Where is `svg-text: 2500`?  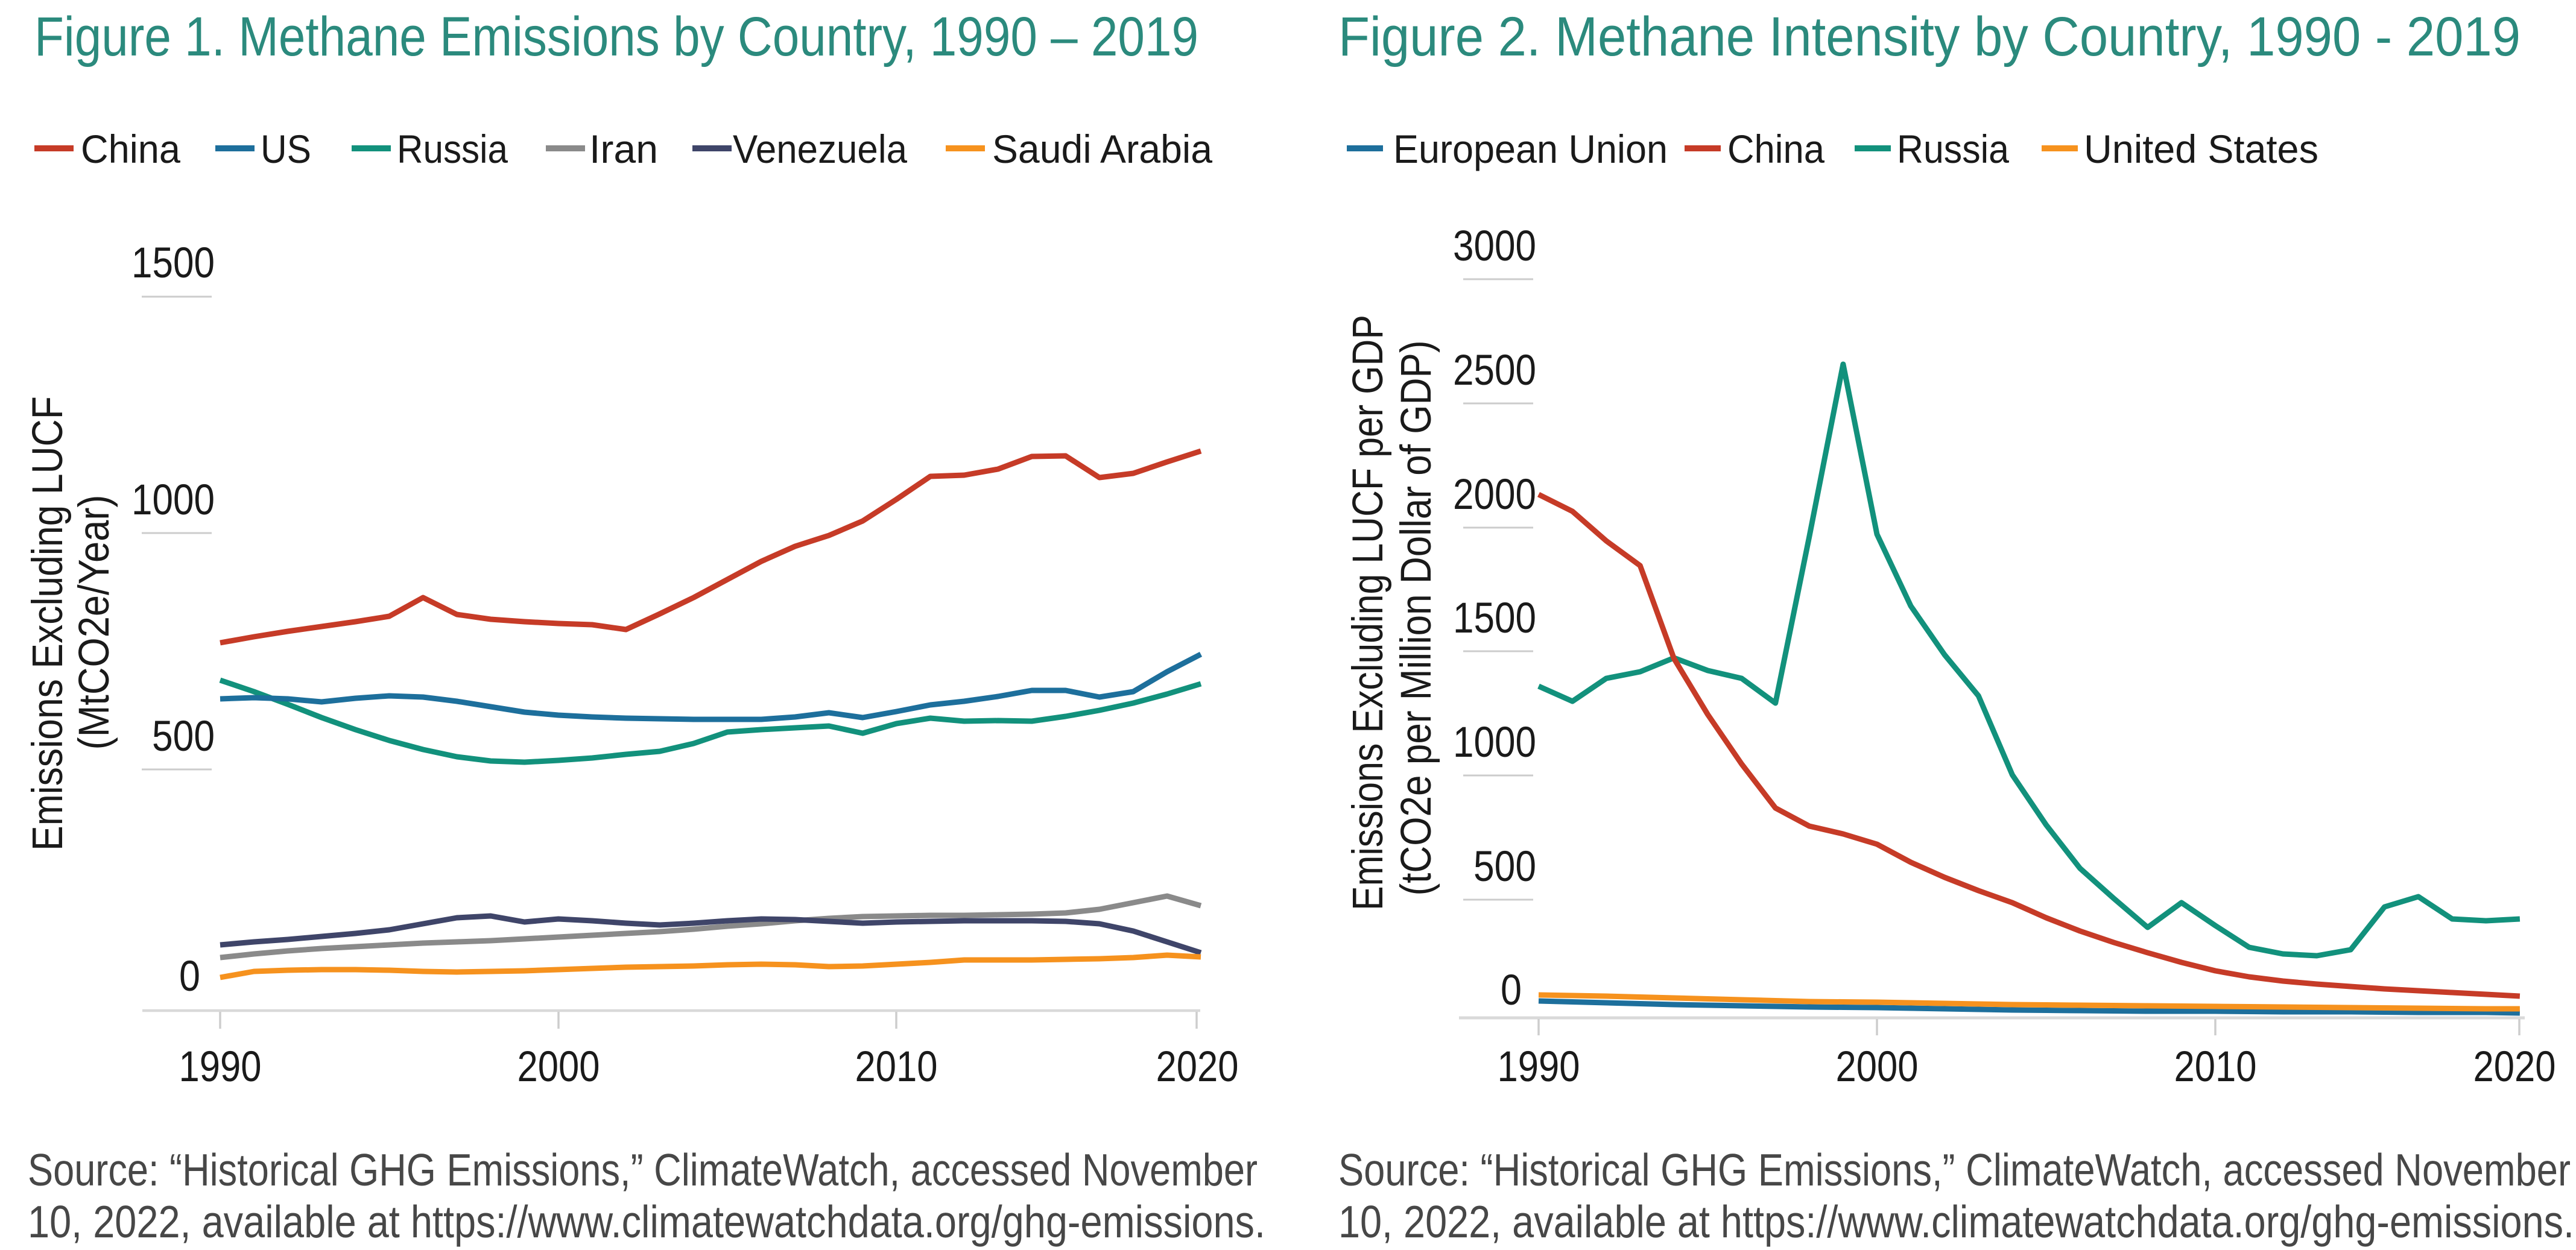 svg-text: 2500 is located at coordinates (1494, 371).